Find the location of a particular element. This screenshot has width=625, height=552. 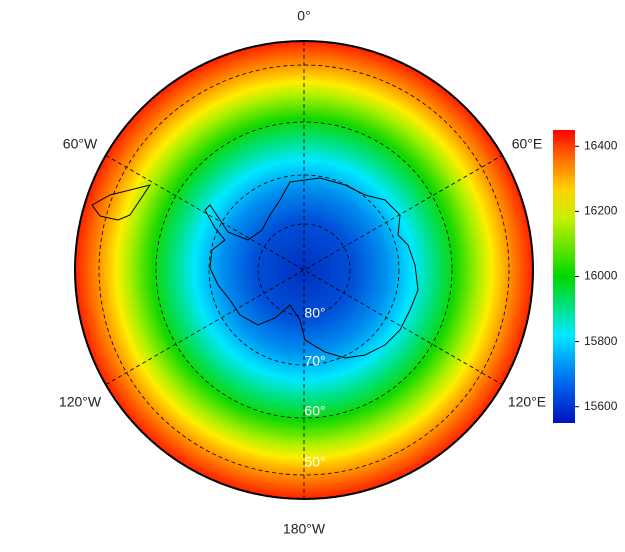

colorbar-tick-label: 15800 is located at coordinates (601, 341).